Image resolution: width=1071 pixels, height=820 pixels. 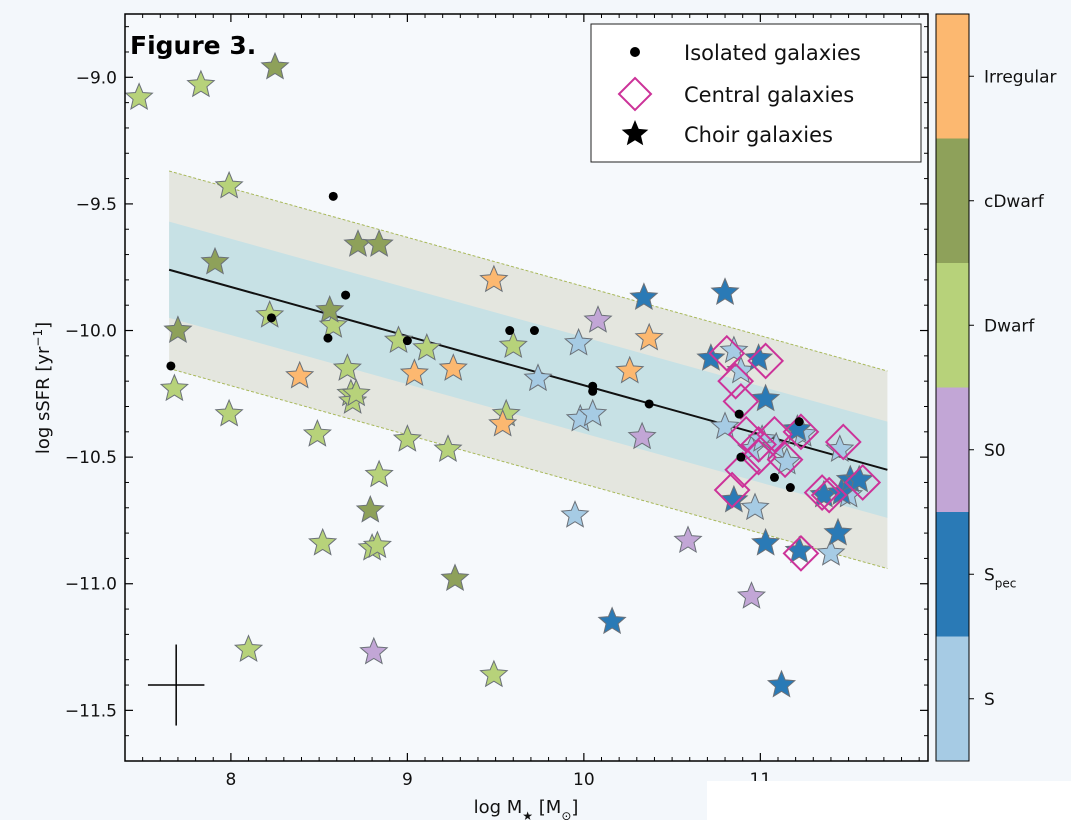 What do you see at coordinates (635, 52) in the screenshot?
I see `legend-dot-icon` at bounding box center [635, 52].